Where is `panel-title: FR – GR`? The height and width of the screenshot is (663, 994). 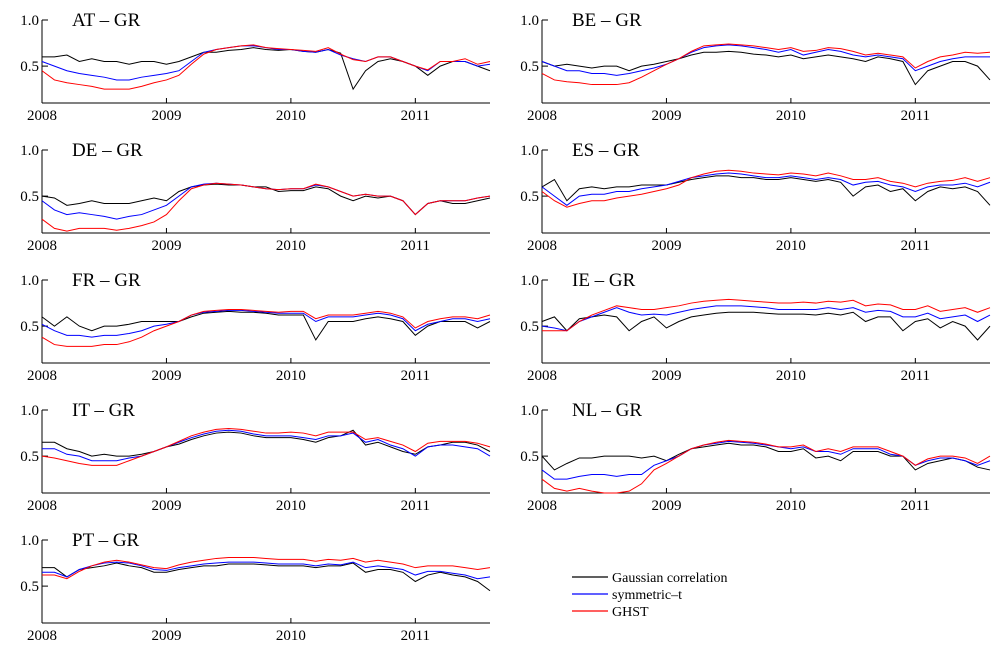
panel-title: FR – GR is located at coordinates (106, 280).